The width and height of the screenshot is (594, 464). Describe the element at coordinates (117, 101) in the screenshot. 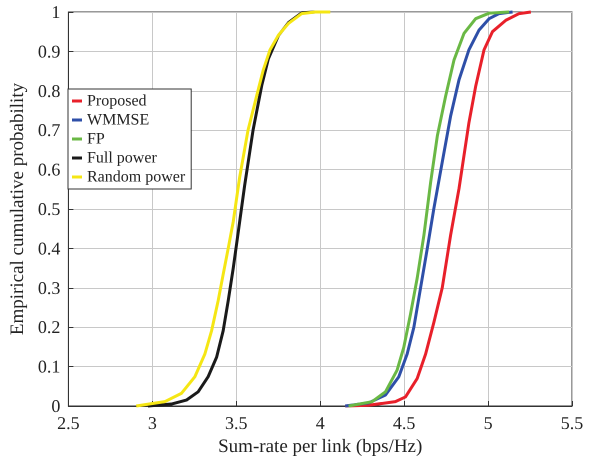

I see `legend-label: Proposed` at that location.